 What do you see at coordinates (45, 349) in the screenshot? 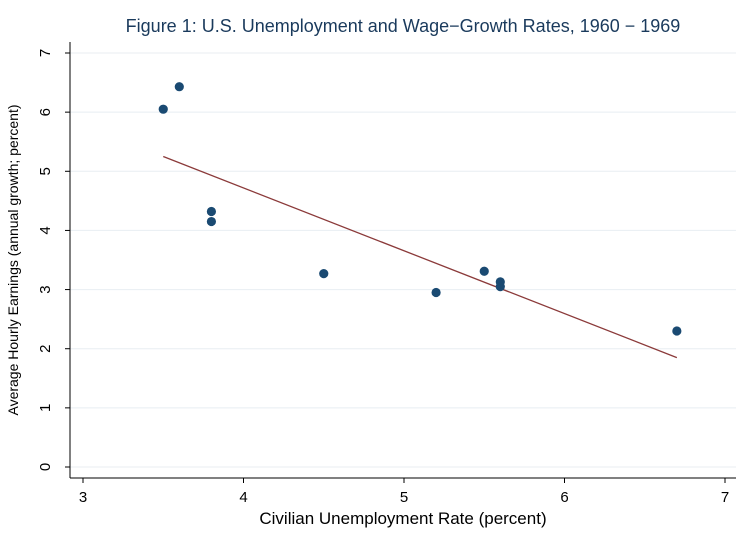
I see `y-tick-label: 2` at bounding box center [45, 349].